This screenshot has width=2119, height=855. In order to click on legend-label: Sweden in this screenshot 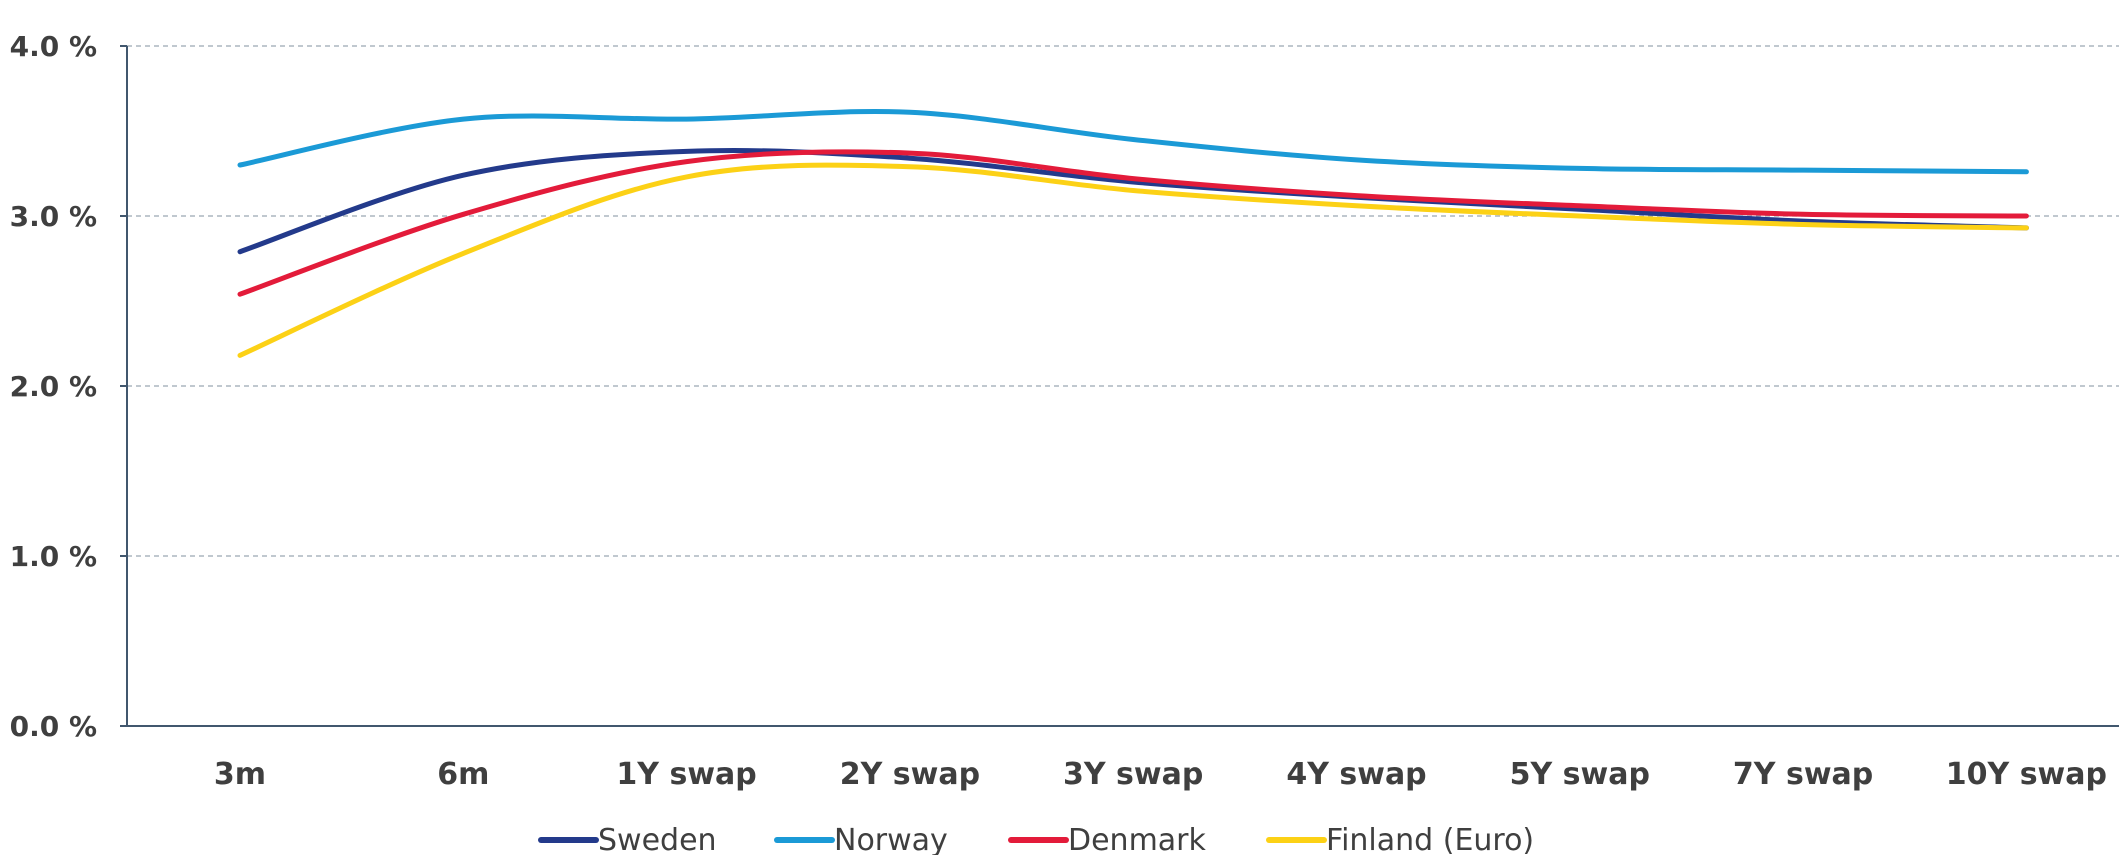, I will do `click(657, 839)`.